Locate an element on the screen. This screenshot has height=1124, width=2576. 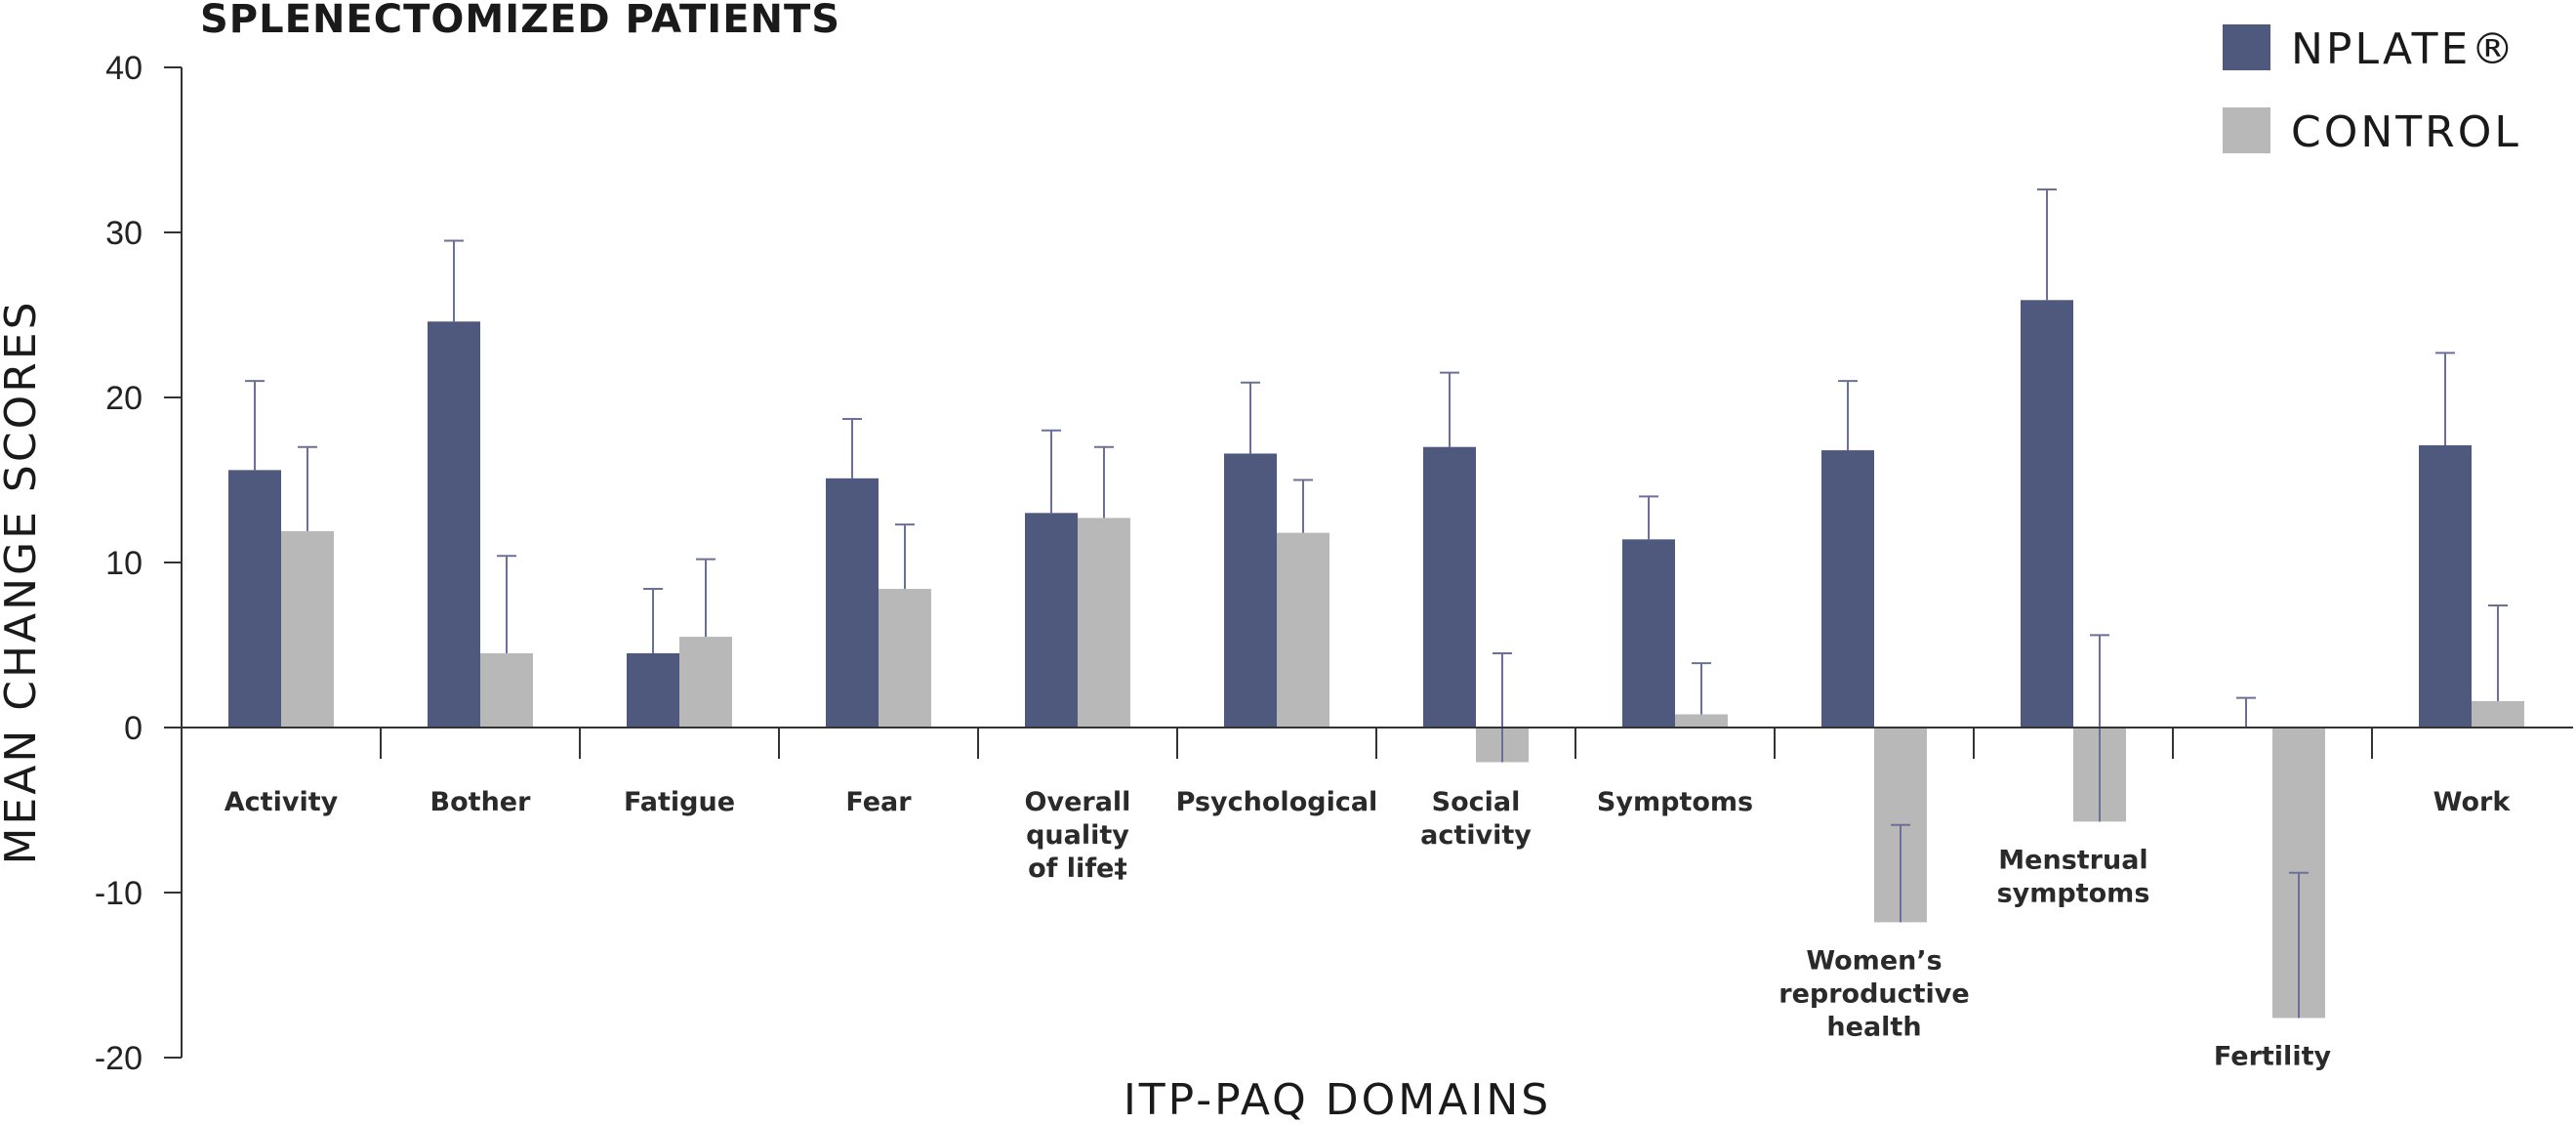
bar-nplate-symptoms is located at coordinates (1648, 633).